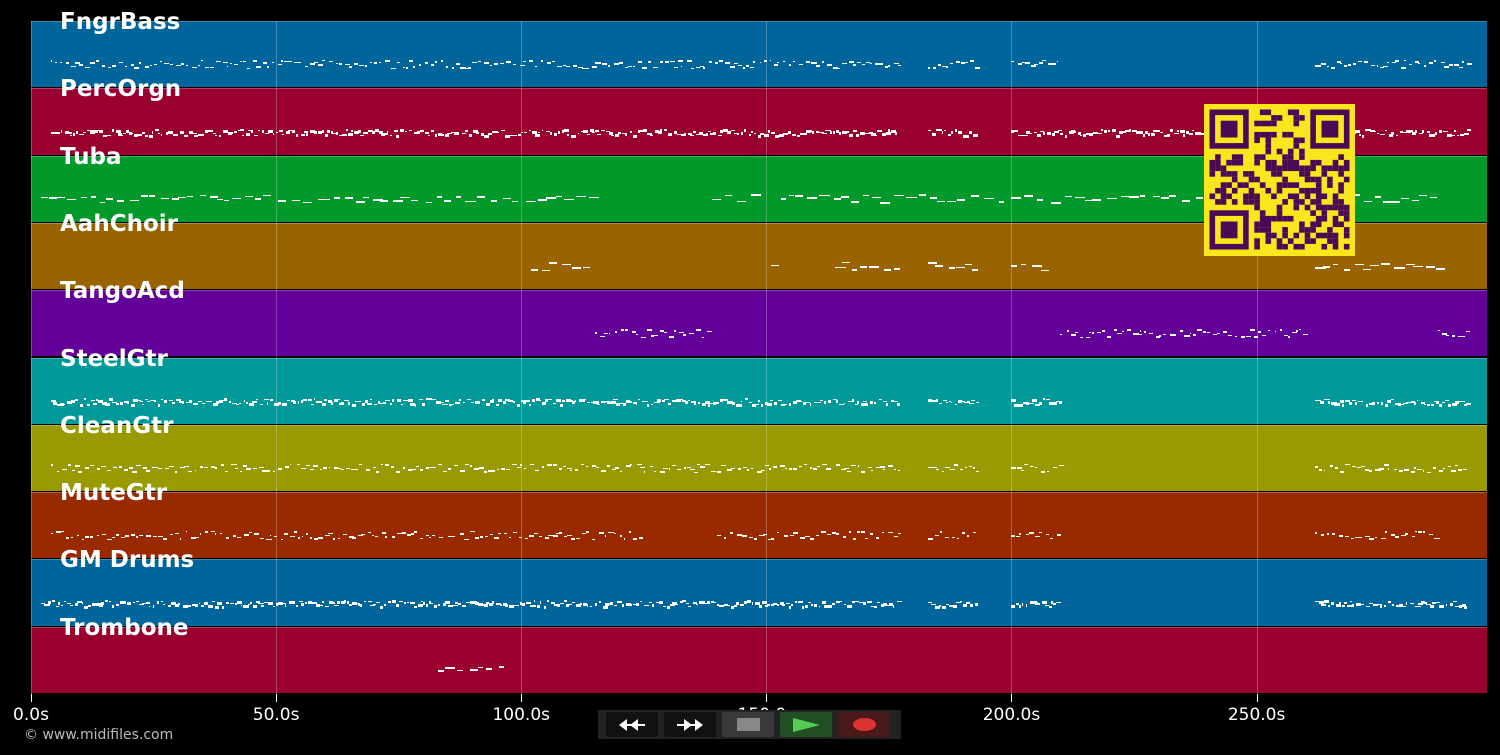  Describe the element at coordinates (759, 323) in the screenshot. I see `track-tangoacd` at that location.